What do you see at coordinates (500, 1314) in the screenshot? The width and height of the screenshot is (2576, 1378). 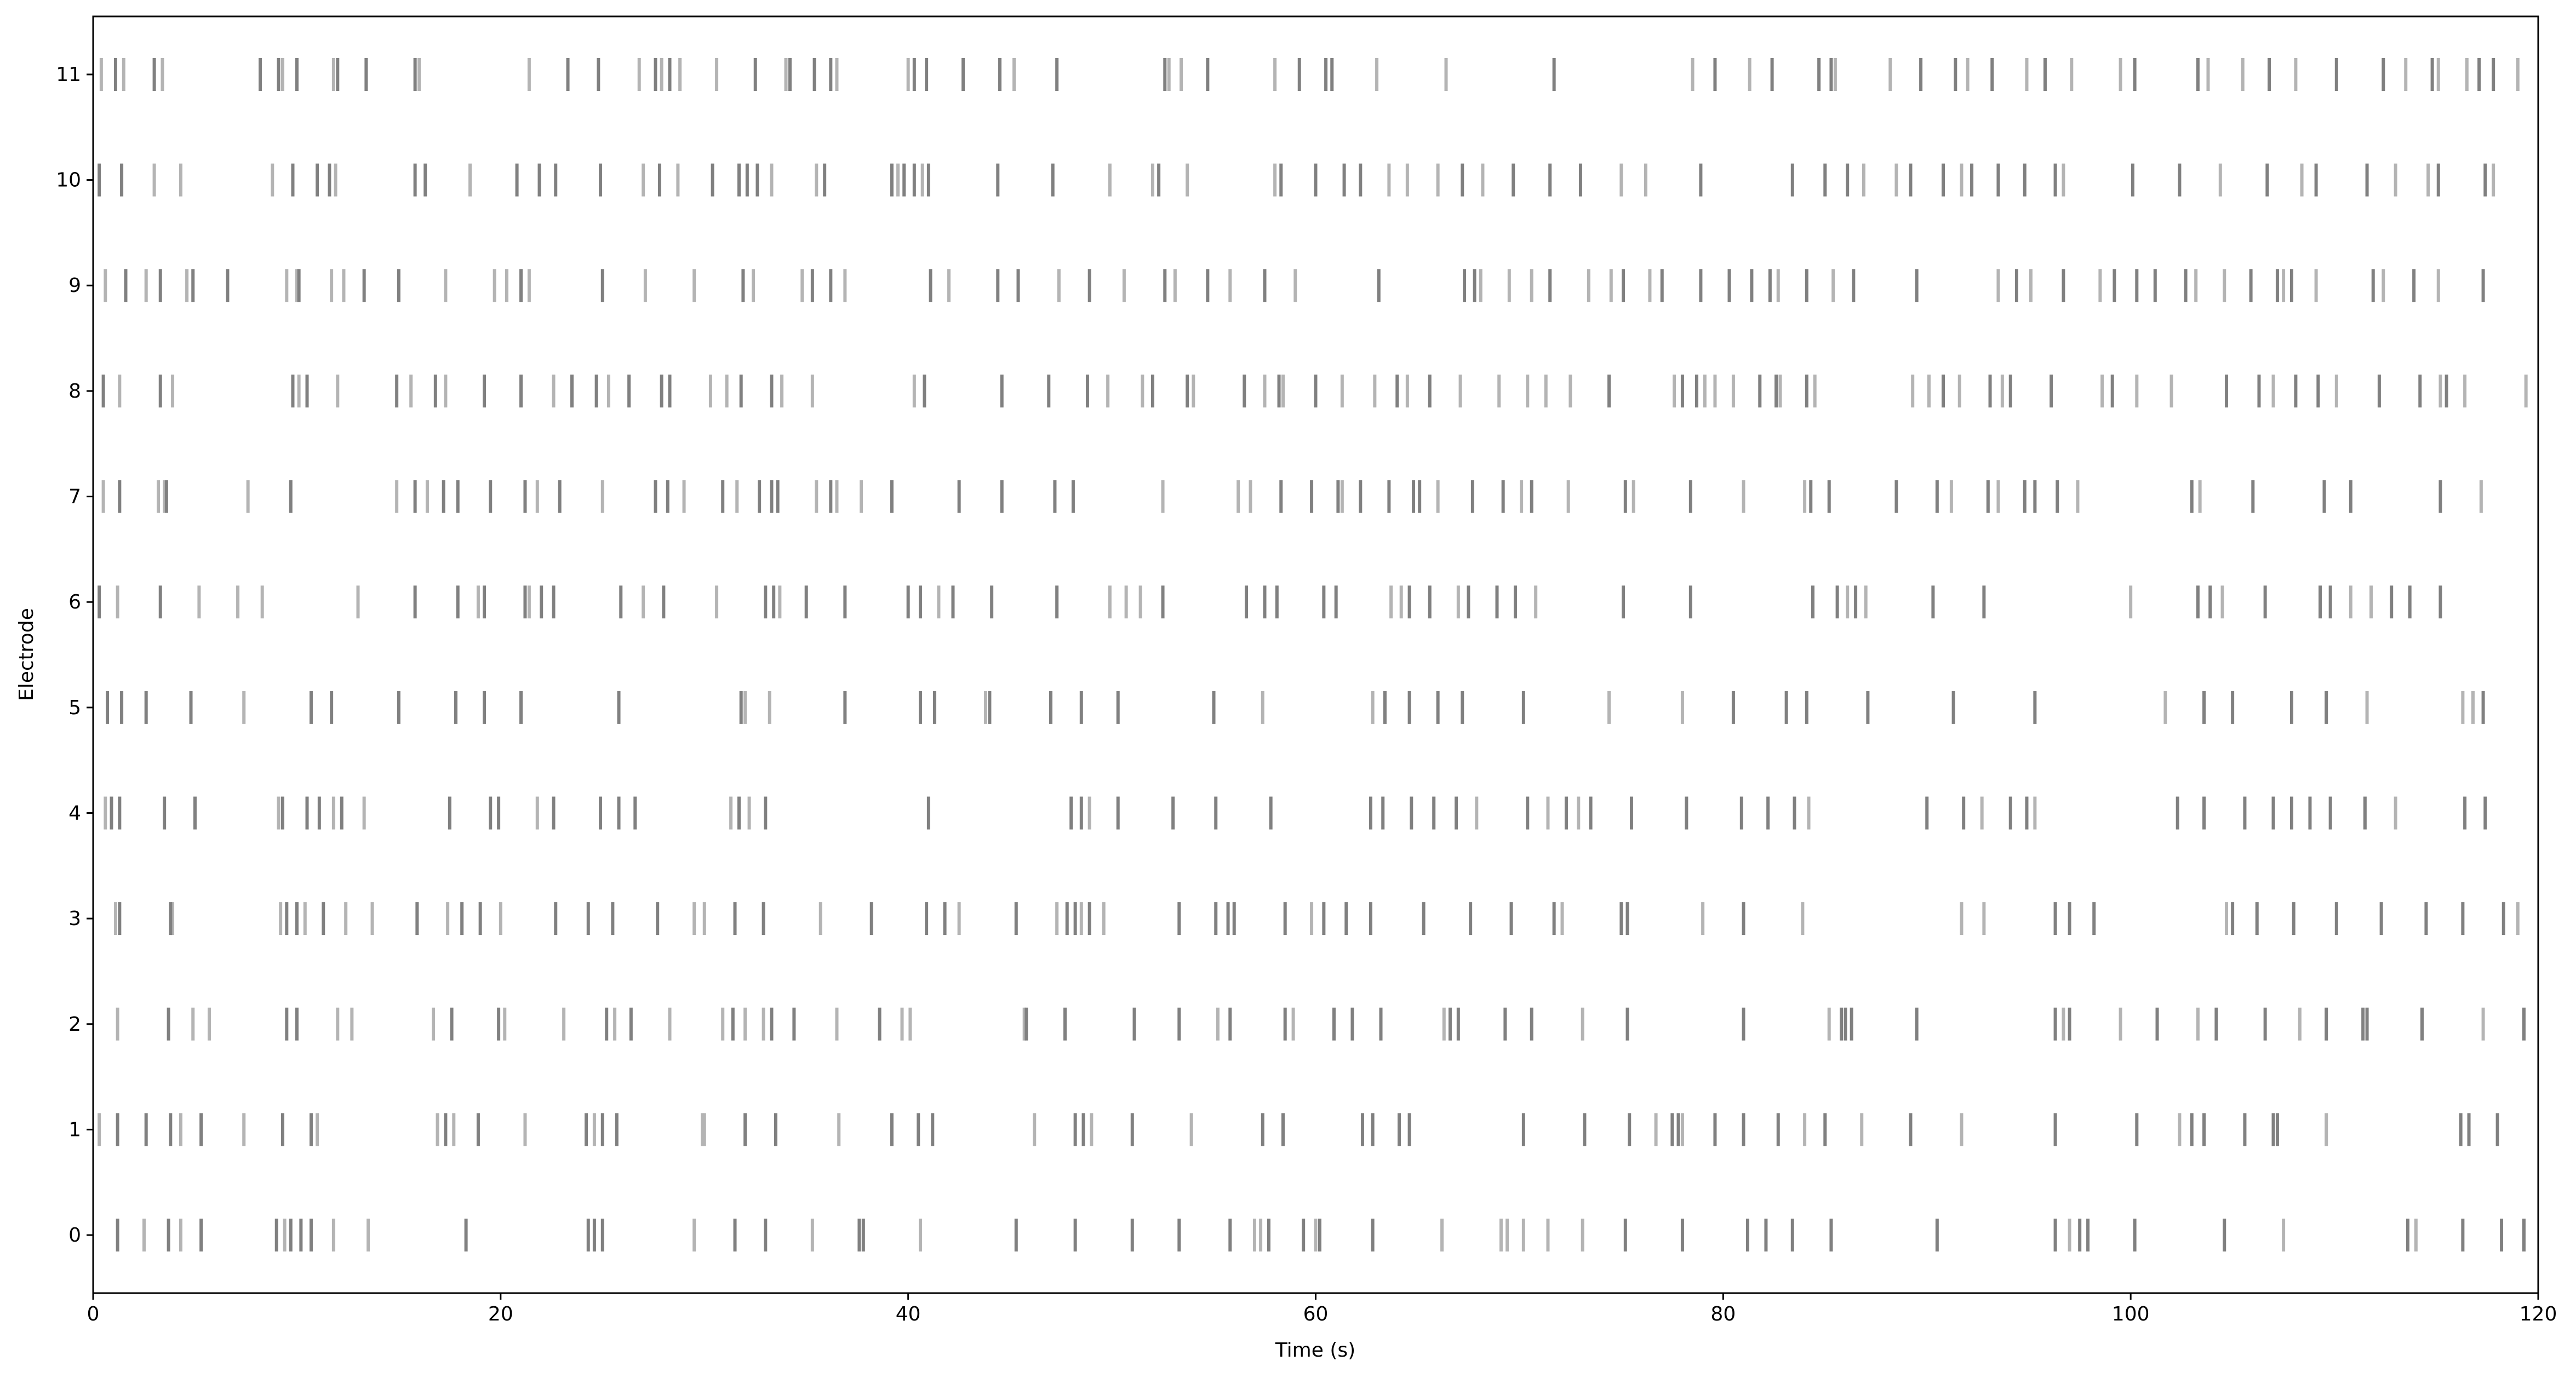 I see `x-tick-label: 20` at bounding box center [500, 1314].